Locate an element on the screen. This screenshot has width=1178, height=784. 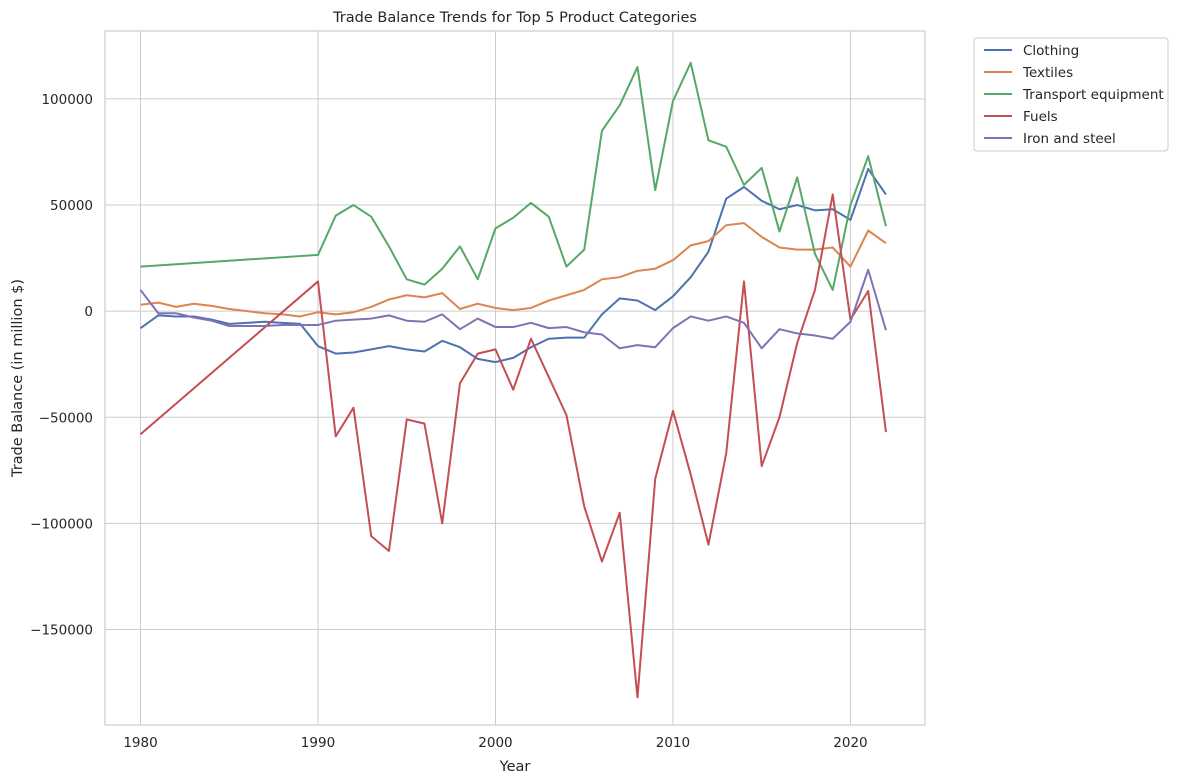
x-axis-label: Year is located at coordinates (515, 767).